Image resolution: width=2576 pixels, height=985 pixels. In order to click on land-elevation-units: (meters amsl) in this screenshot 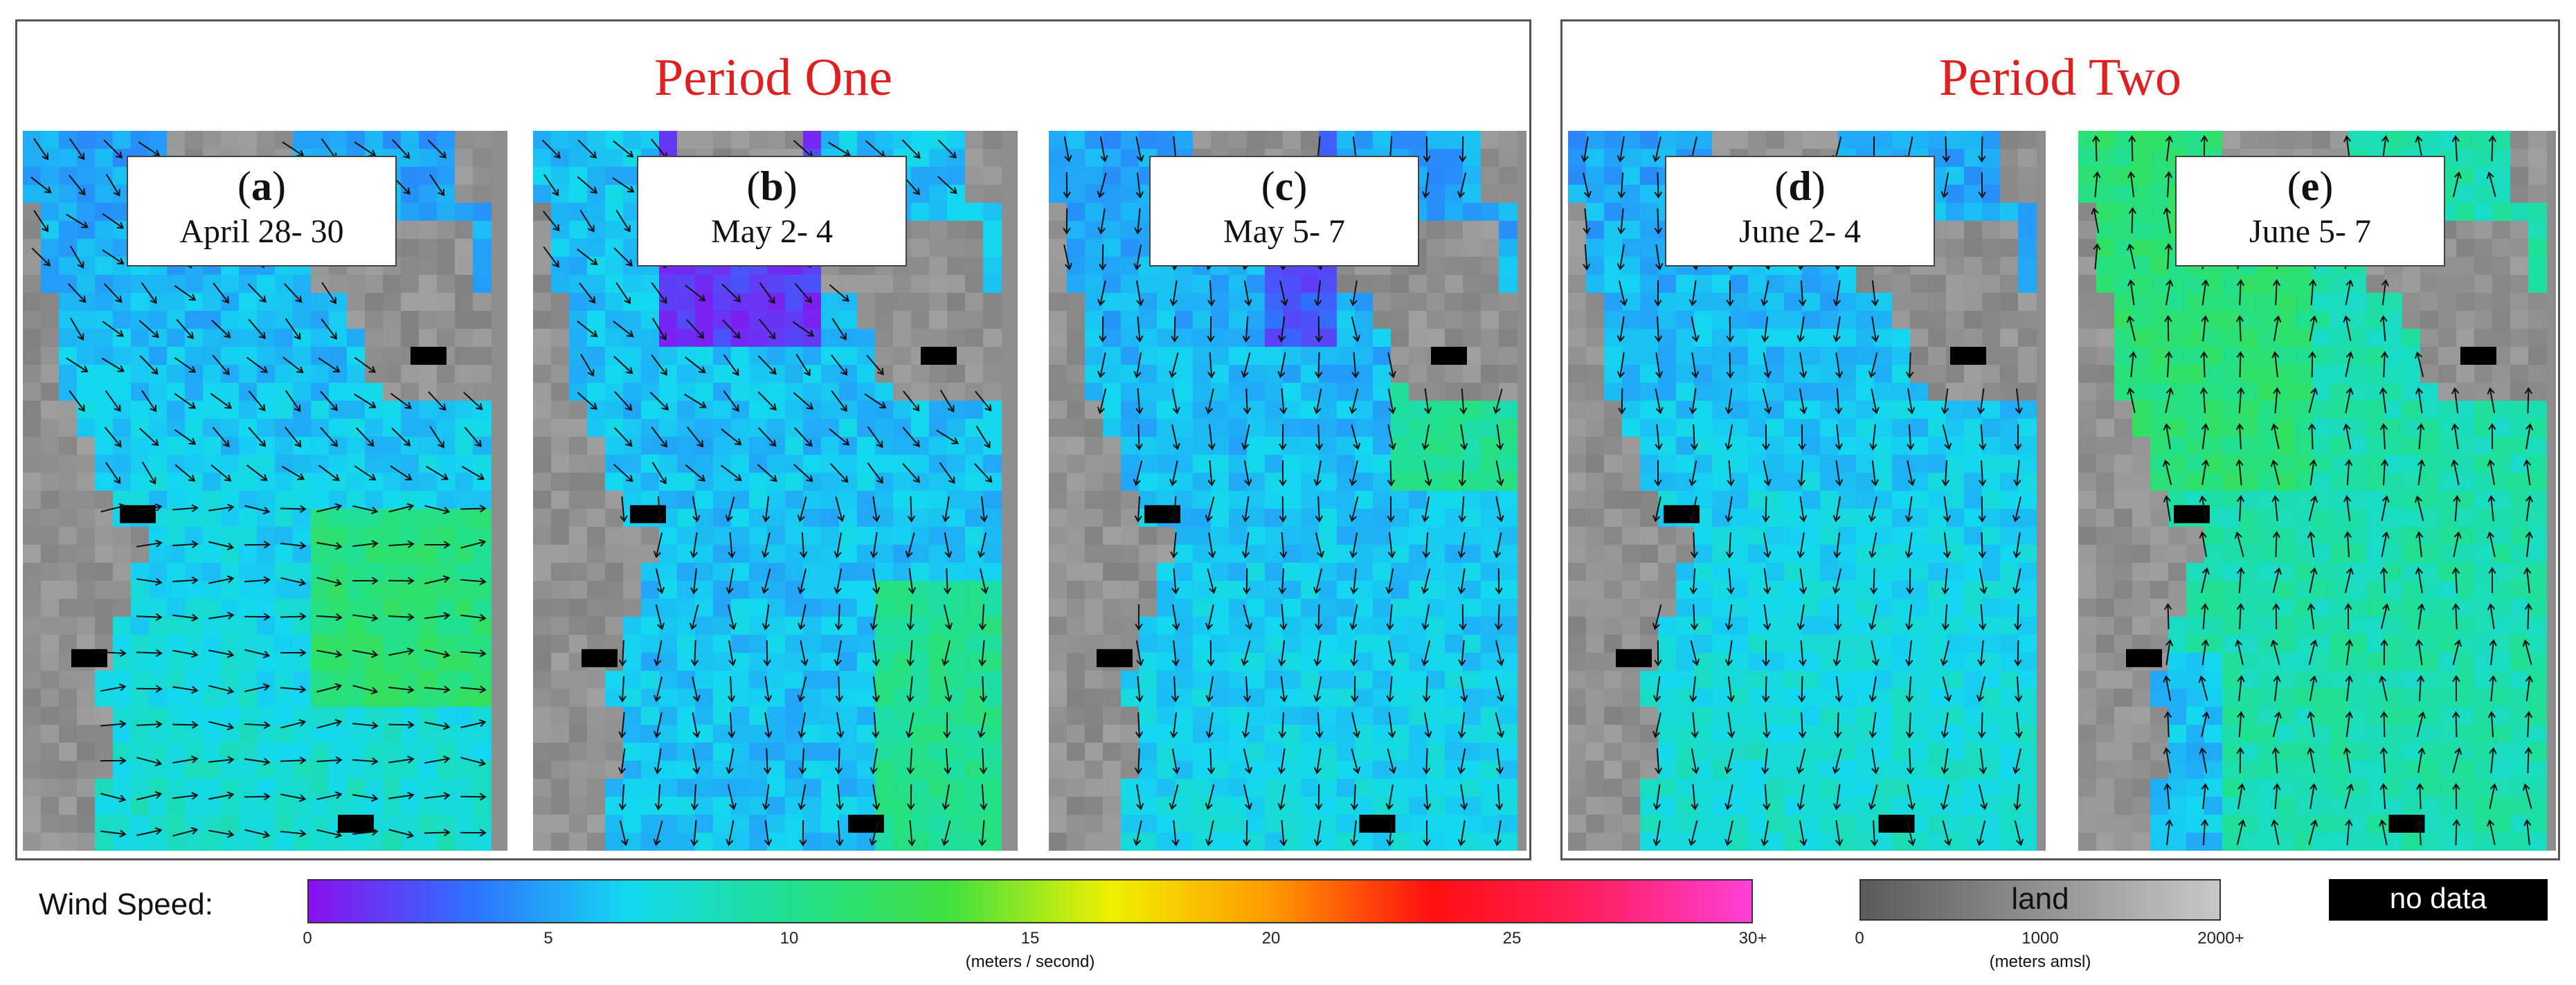, I will do `click(2040, 961)`.